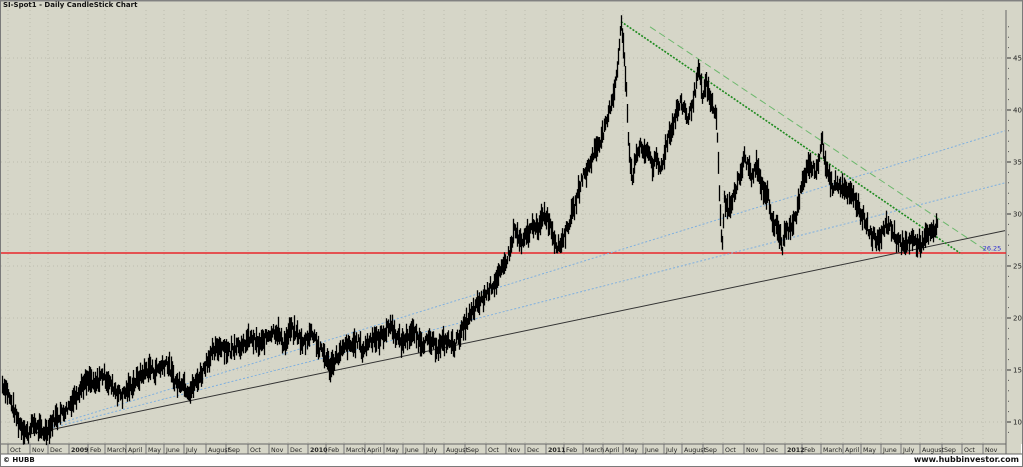 This screenshot has height=467, width=1023. Describe the element at coordinates (966, 459) in the screenshot. I see `website-link: www.hubbinvestor.com` at that location.